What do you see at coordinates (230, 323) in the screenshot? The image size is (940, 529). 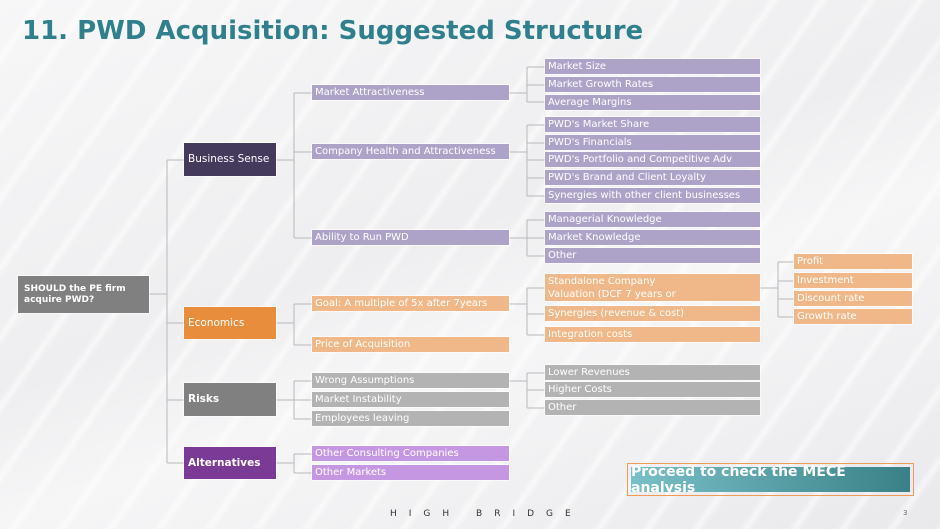 I see `node-economics: Economics` at bounding box center [230, 323].